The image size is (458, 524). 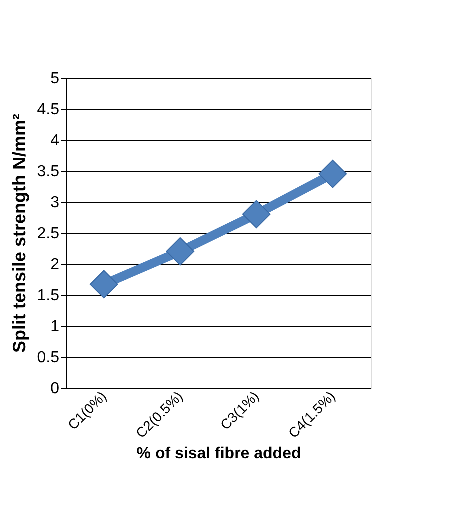 What do you see at coordinates (48, 172) in the screenshot?
I see `y-tick-label: 3.5` at bounding box center [48, 172].